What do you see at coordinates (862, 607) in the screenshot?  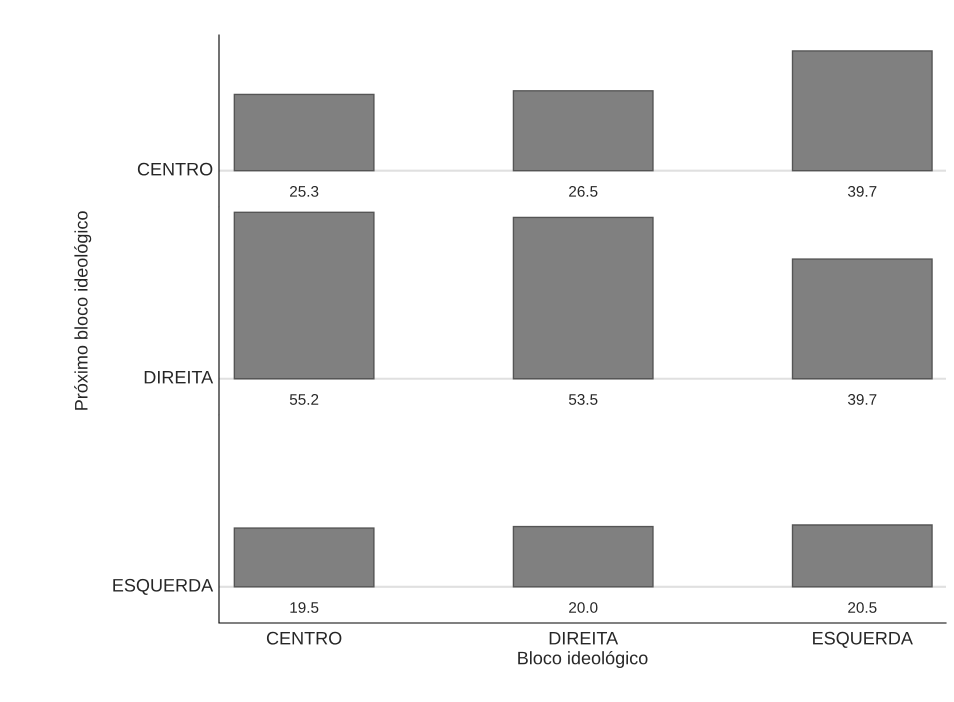 I see `data-label: 20.5` at bounding box center [862, 607].